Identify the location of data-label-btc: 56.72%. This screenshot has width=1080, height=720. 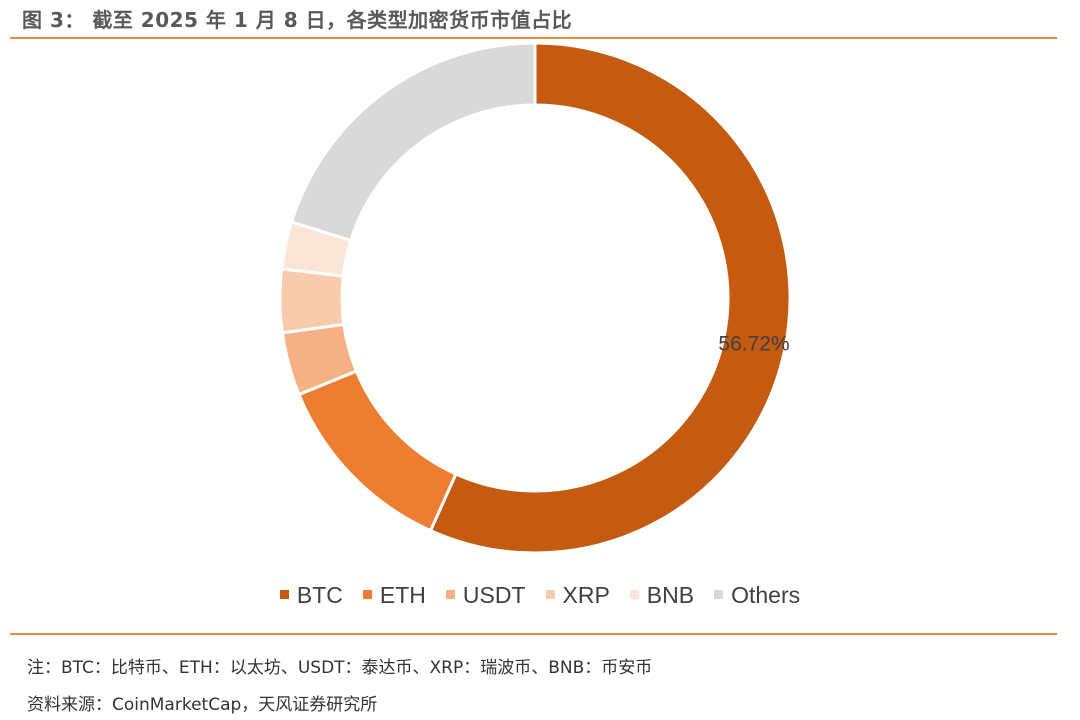
(753, 343).